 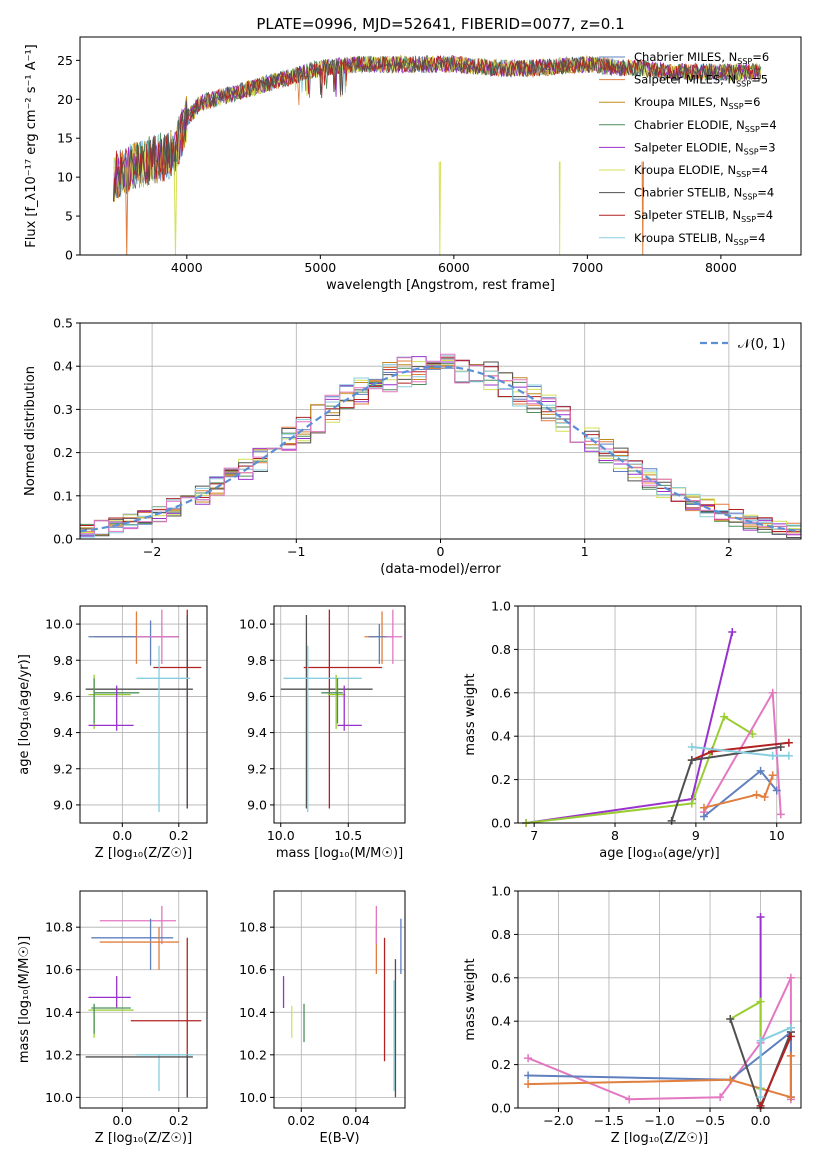 I want to click on y-tick-label: 10.4, so click(x=59, y=1012).